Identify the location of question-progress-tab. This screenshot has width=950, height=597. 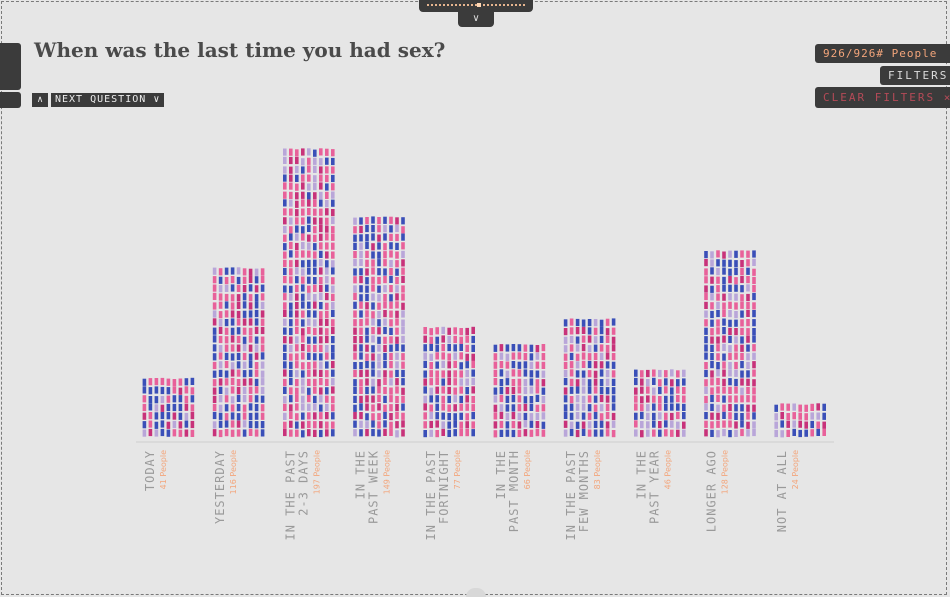
(476, 6).